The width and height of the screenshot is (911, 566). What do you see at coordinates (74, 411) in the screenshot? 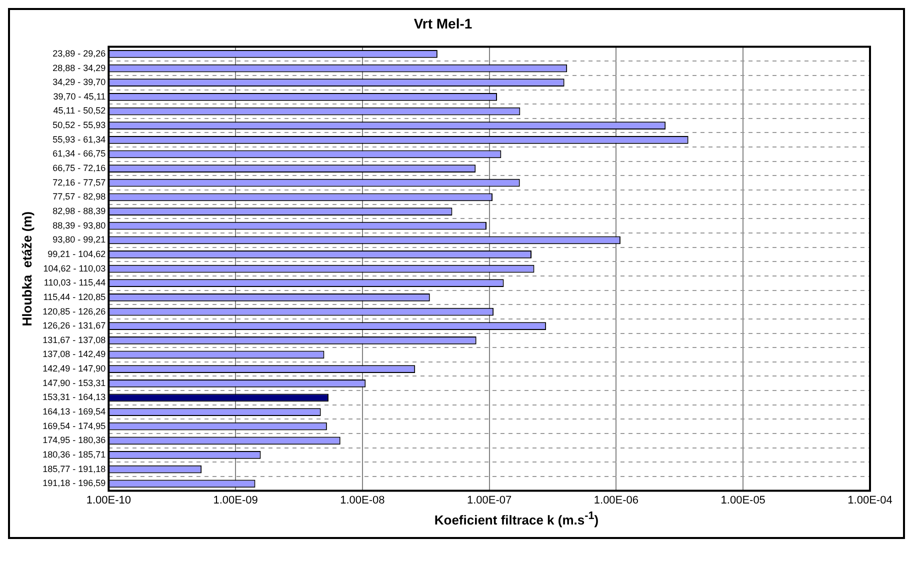
I see `y-tick-label: 164,13 - 169,54` at bounding box center [74, 411].